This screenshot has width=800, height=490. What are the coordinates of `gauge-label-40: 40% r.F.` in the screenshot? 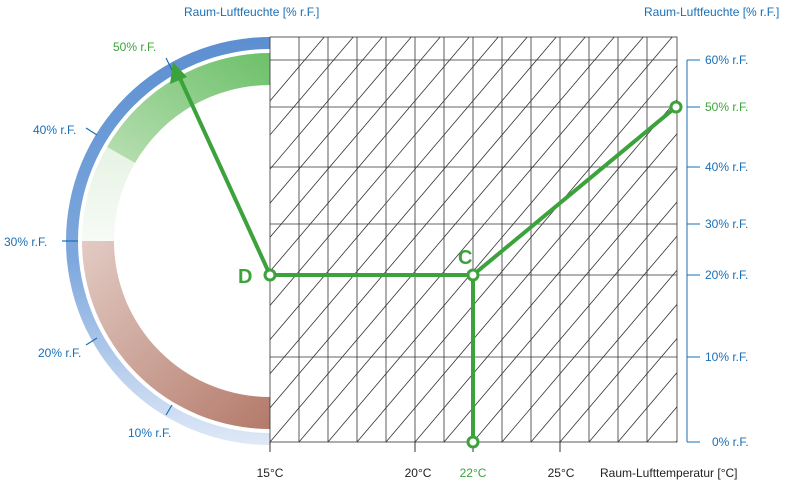 It's located at (54, 130).